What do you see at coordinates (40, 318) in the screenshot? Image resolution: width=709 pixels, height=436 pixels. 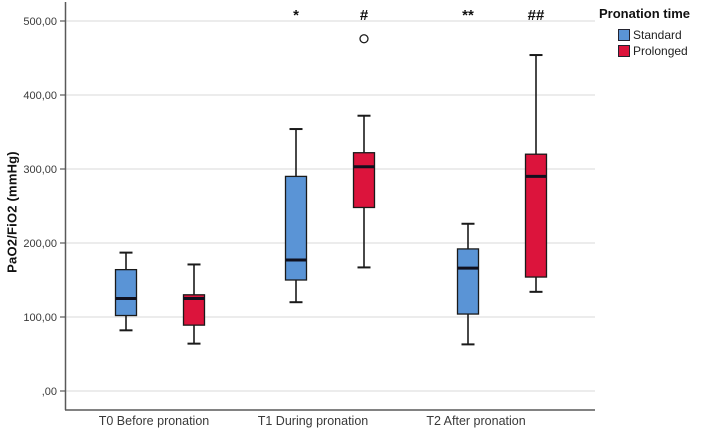 I see `y-tick-label: 100,00` at bounding box center [40, 318].